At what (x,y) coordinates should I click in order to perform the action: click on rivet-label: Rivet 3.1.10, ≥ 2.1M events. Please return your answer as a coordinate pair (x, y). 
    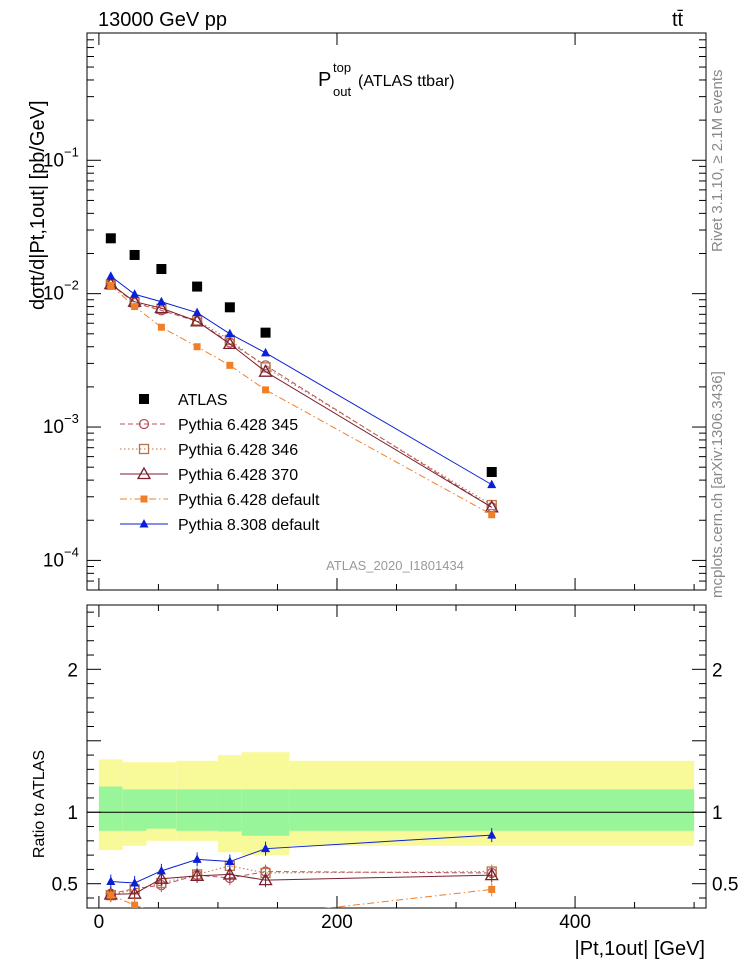
    Looking at the image, I should click on (717, 161).